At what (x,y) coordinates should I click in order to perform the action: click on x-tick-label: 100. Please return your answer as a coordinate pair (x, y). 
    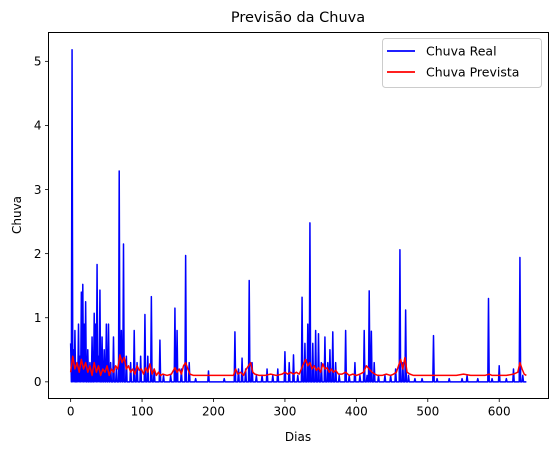
    Looking at the image, I should click on (142, 412).